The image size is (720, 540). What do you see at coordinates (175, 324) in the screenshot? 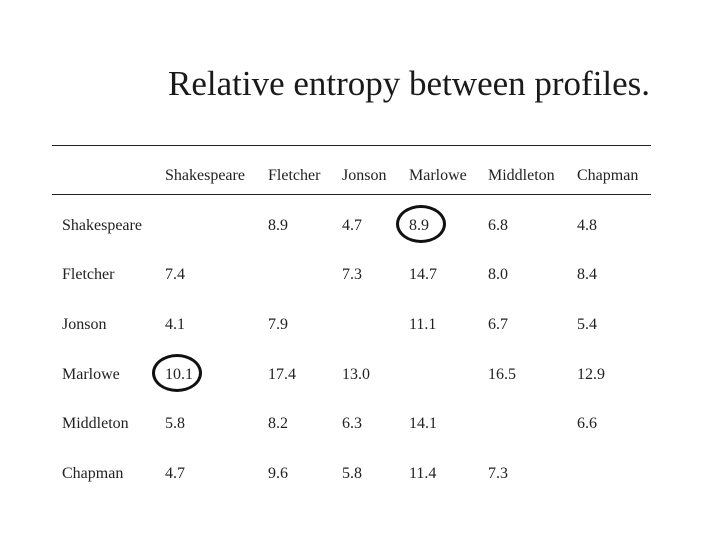
I see `table-cell: 4.1` at bounding box center [175, 324].